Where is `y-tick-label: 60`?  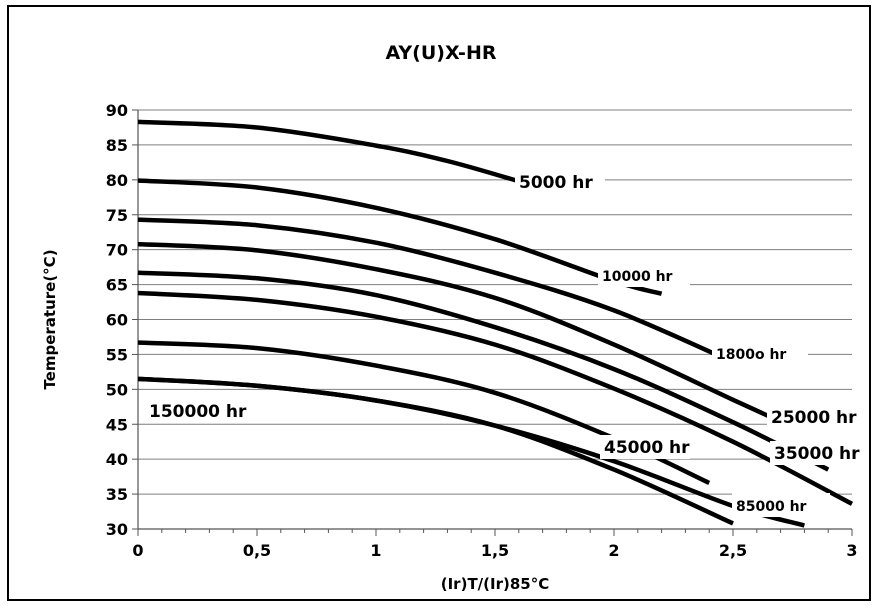
y-tick-label: 60 is located at coordinates (117, 320).